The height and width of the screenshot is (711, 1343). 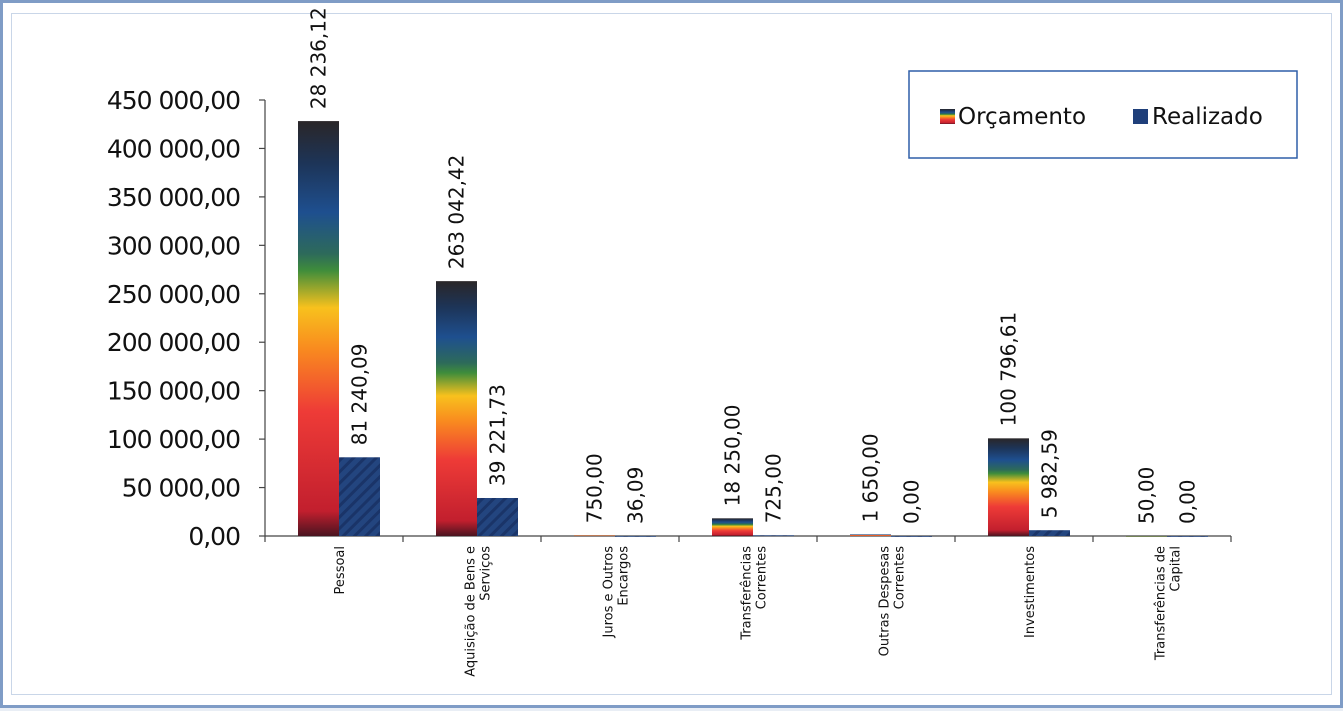 I want to click on y-tick-label: 100 000,00, so click(x=173, y=439).